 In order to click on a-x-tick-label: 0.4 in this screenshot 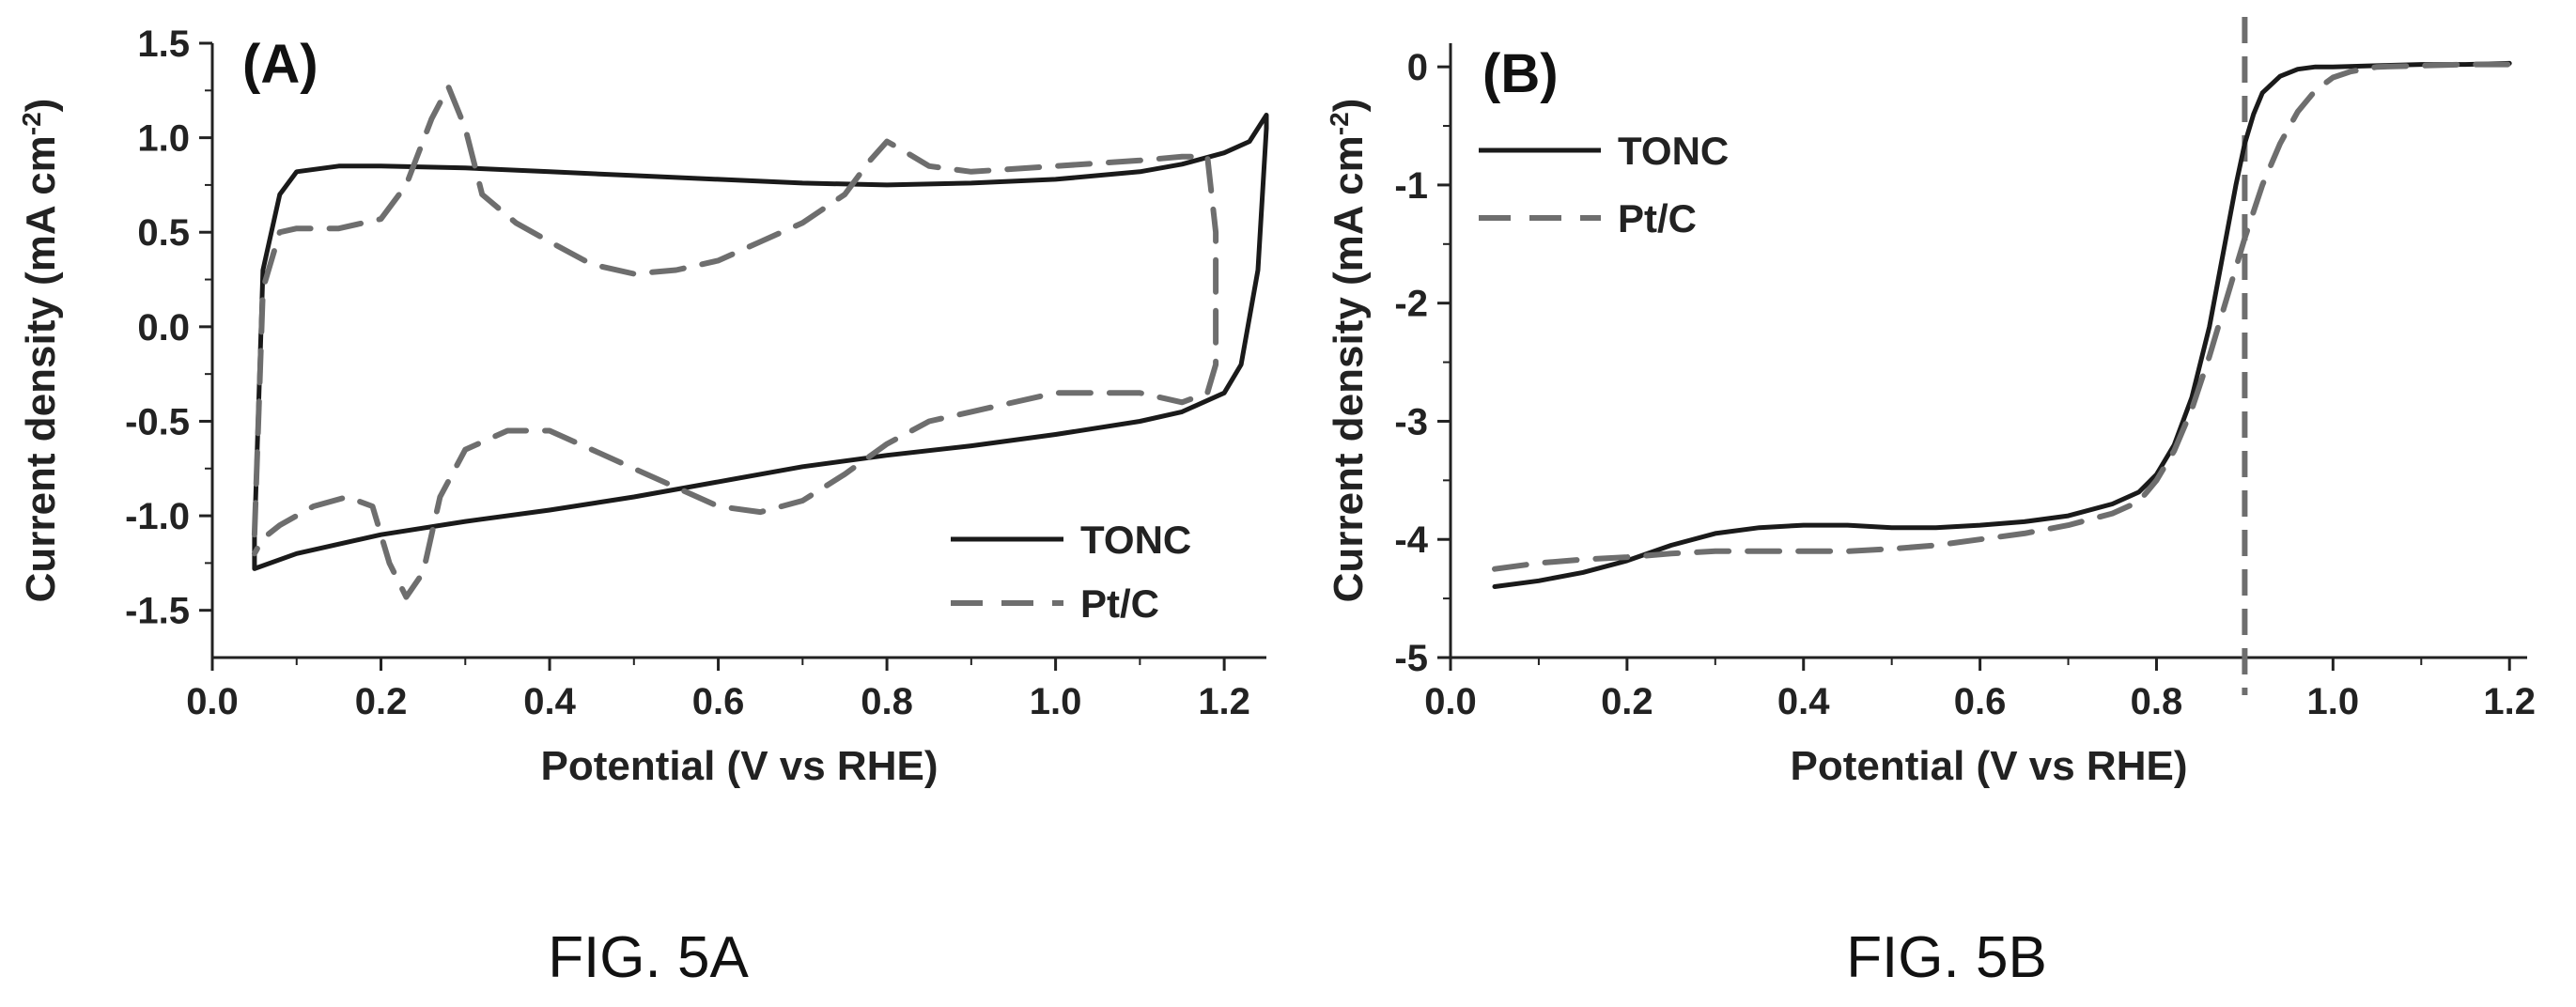, I will do `click(550, 702)`.